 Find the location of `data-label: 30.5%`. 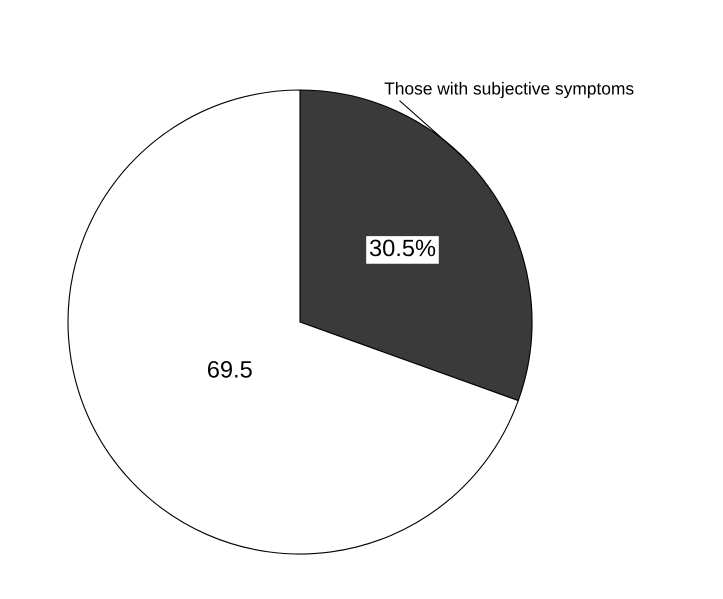

data-label: 30.5% is located at coordinates (403, 248).